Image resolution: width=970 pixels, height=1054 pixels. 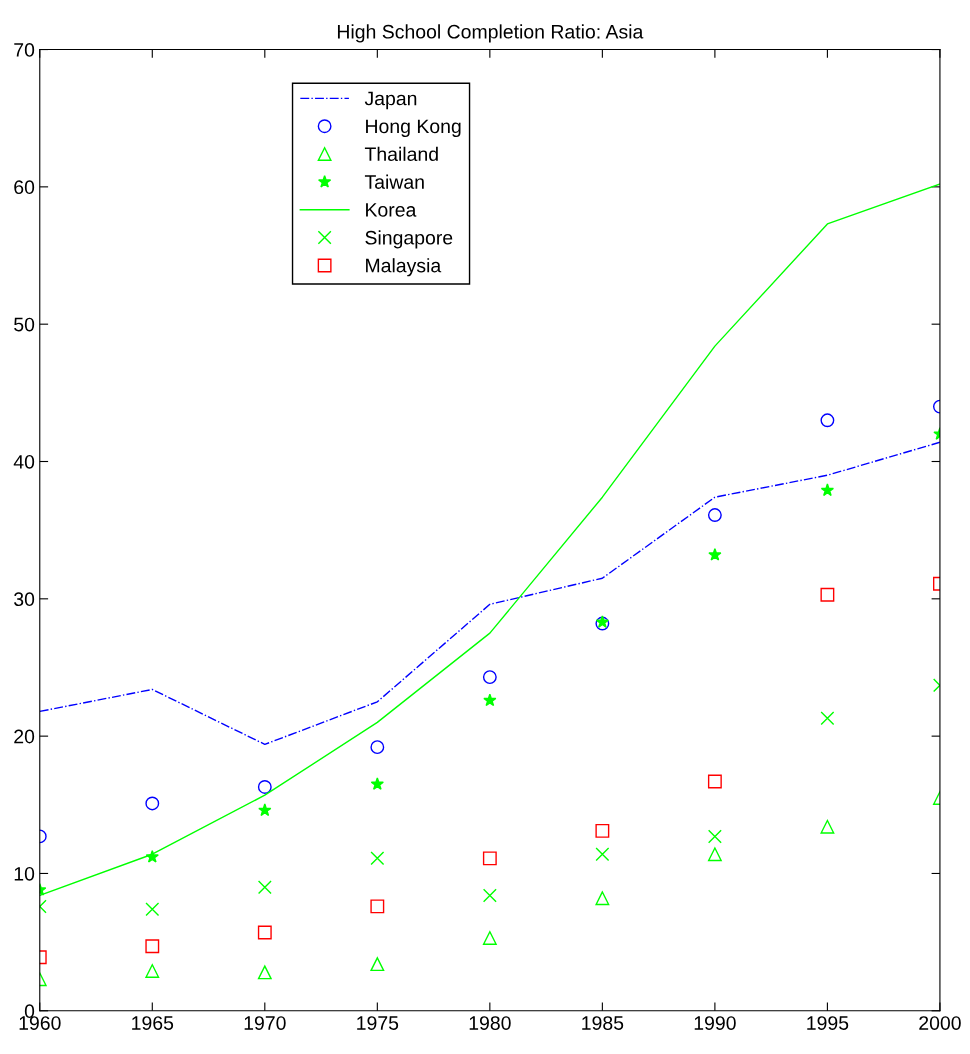 What do you see at coordinates (394, 181) in the screenshot?
I see `legend-label: Taiwan` at bounding box center [394, 181].